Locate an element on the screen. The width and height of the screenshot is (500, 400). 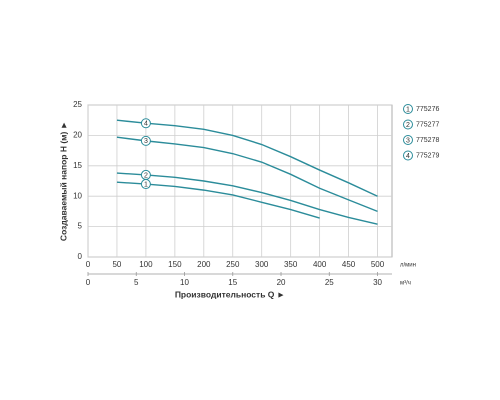
y-tick-label: 15 is located at coordinates (77, 165).